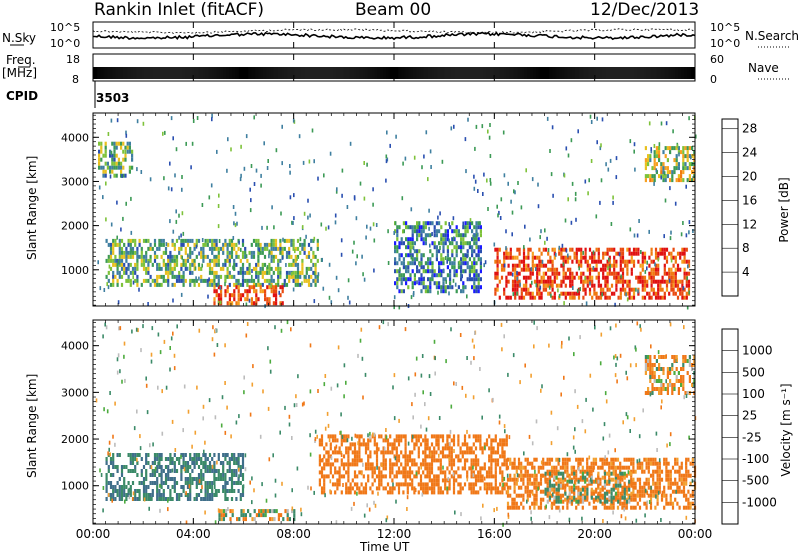 The height and width of the screenshot is (554, 800). I want to click on beam-label: Beam 00, so click(393, 10).